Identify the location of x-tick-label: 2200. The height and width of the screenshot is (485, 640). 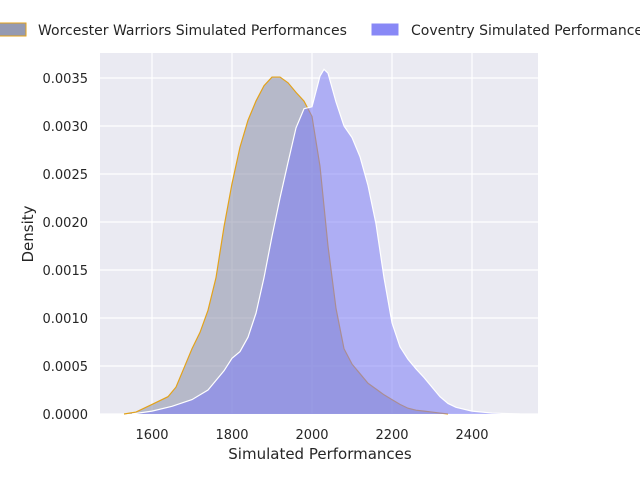
(391, 435).